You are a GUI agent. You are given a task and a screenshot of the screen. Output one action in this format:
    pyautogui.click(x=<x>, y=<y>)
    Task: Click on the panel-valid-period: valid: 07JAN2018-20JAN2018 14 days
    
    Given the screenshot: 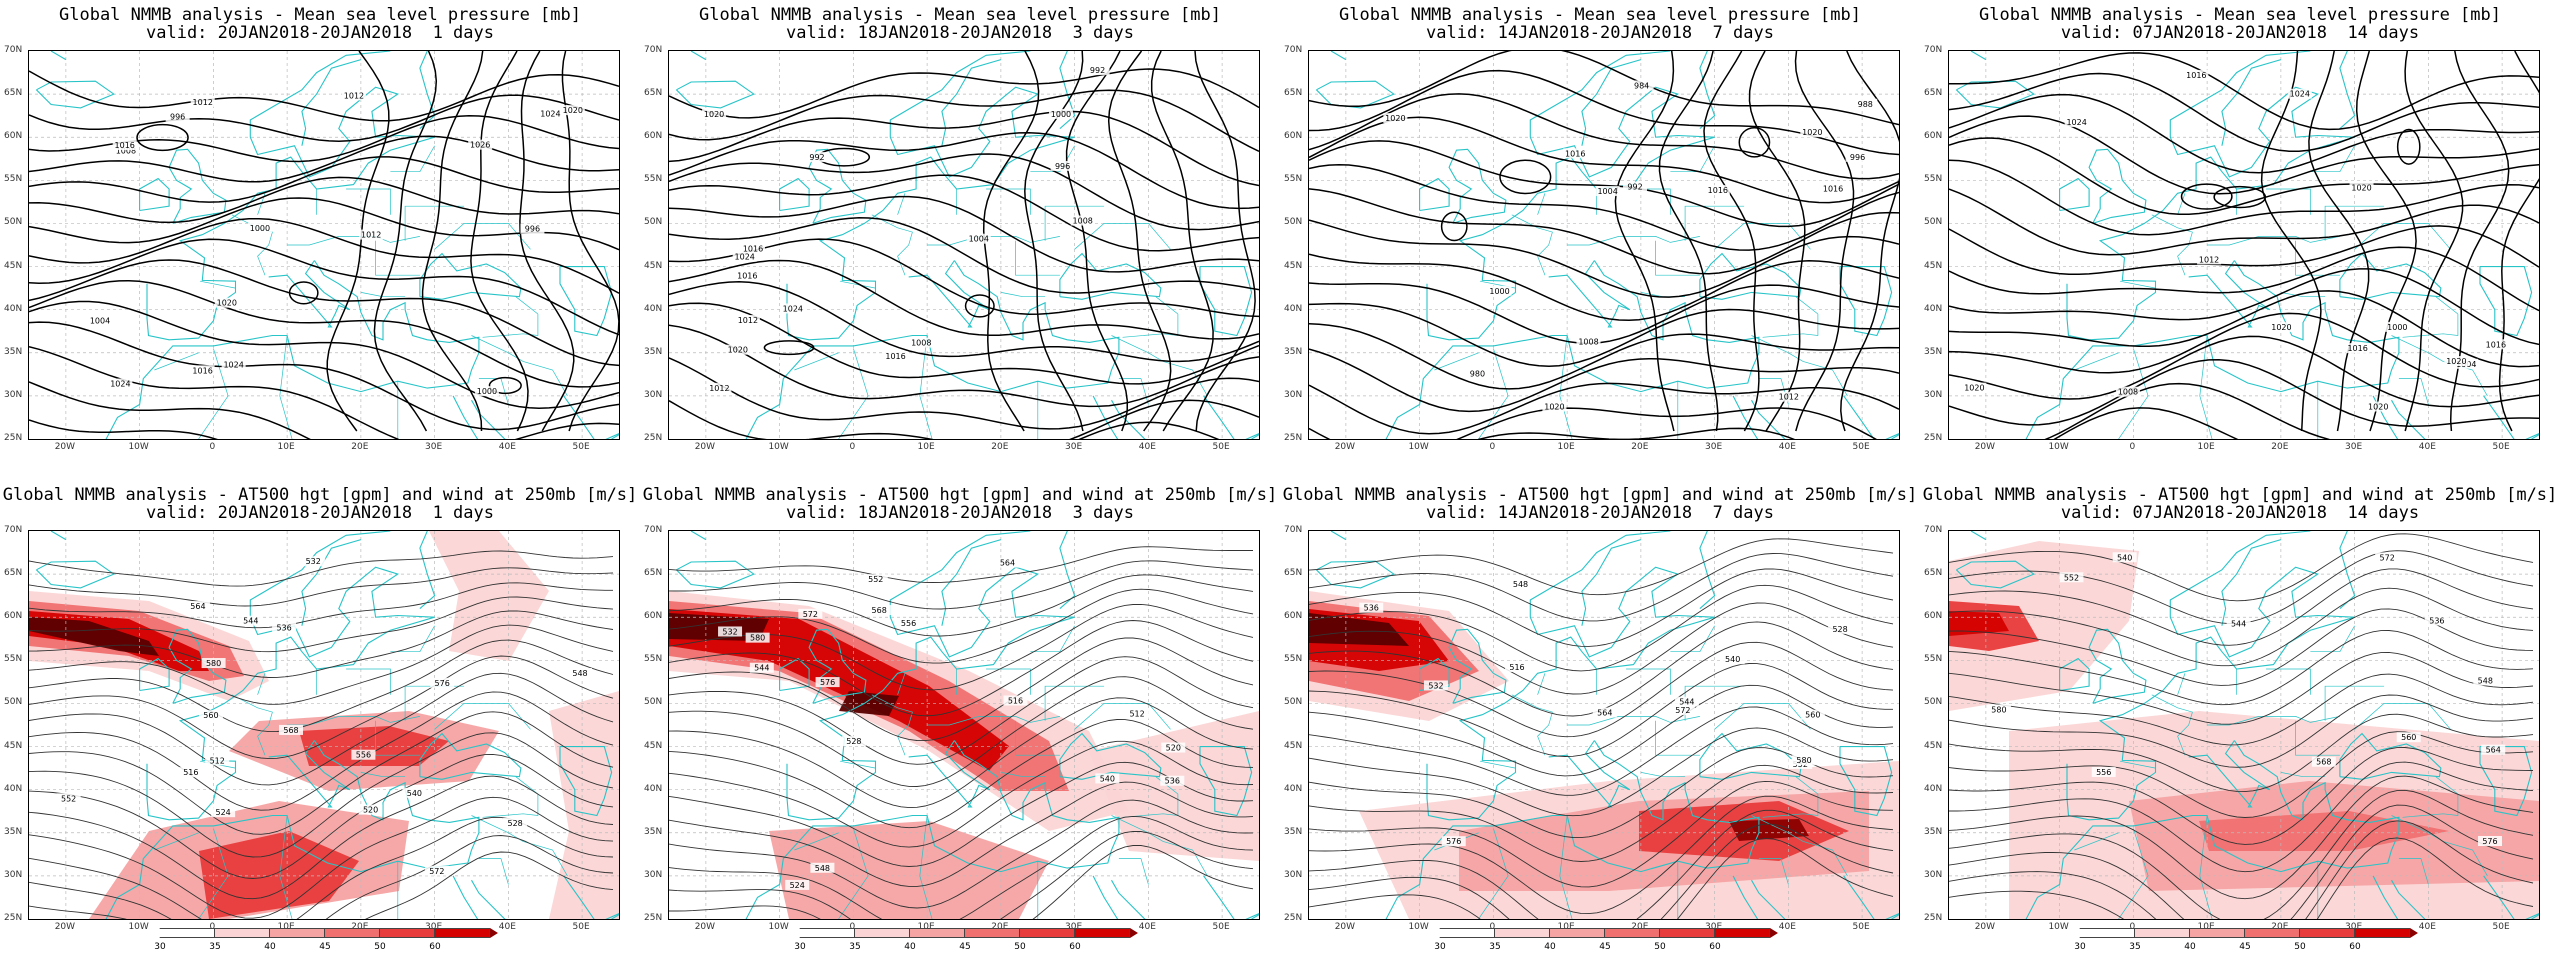 What is the action you would take?
    pyautogui.click(x=2240, y=33)
    